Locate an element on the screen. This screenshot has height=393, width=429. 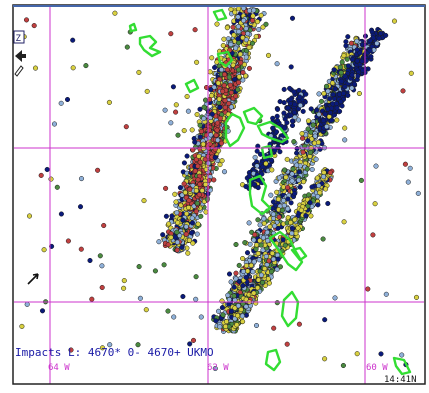
pencil-icon is located at coordinates (19, 71).